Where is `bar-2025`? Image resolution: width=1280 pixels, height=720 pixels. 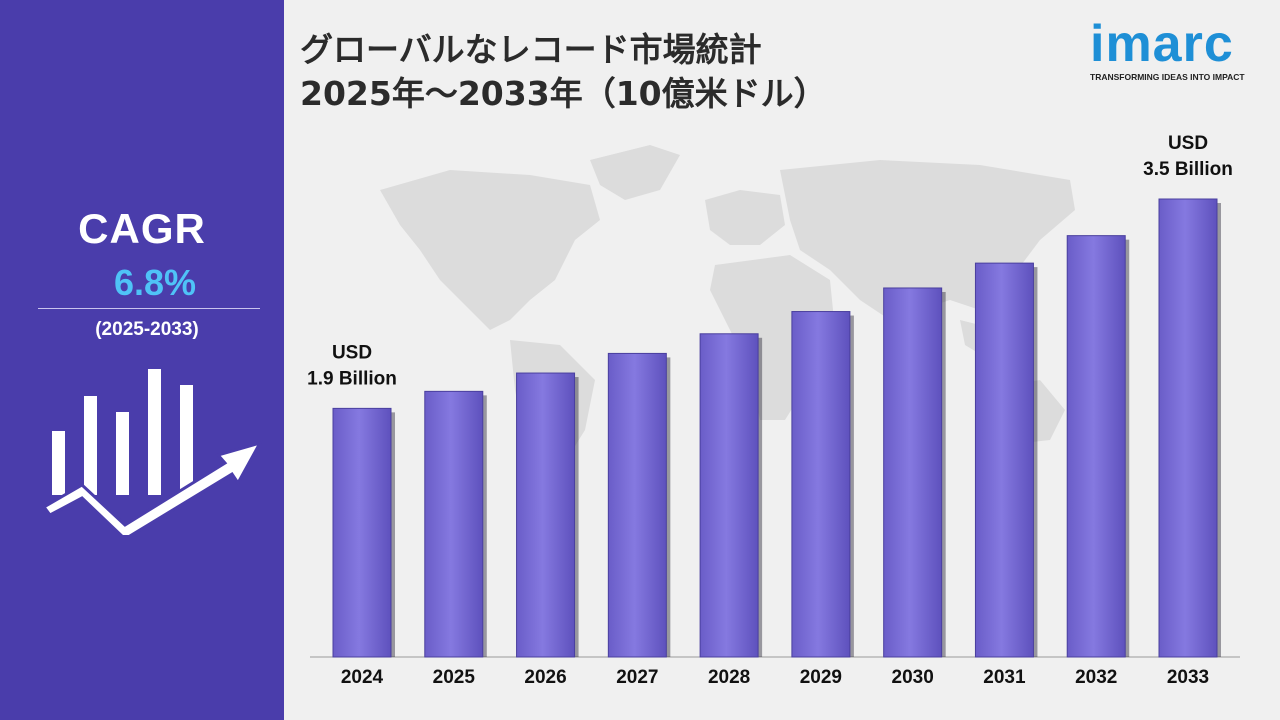
bar-2025 is located at coordinates (454, 524).